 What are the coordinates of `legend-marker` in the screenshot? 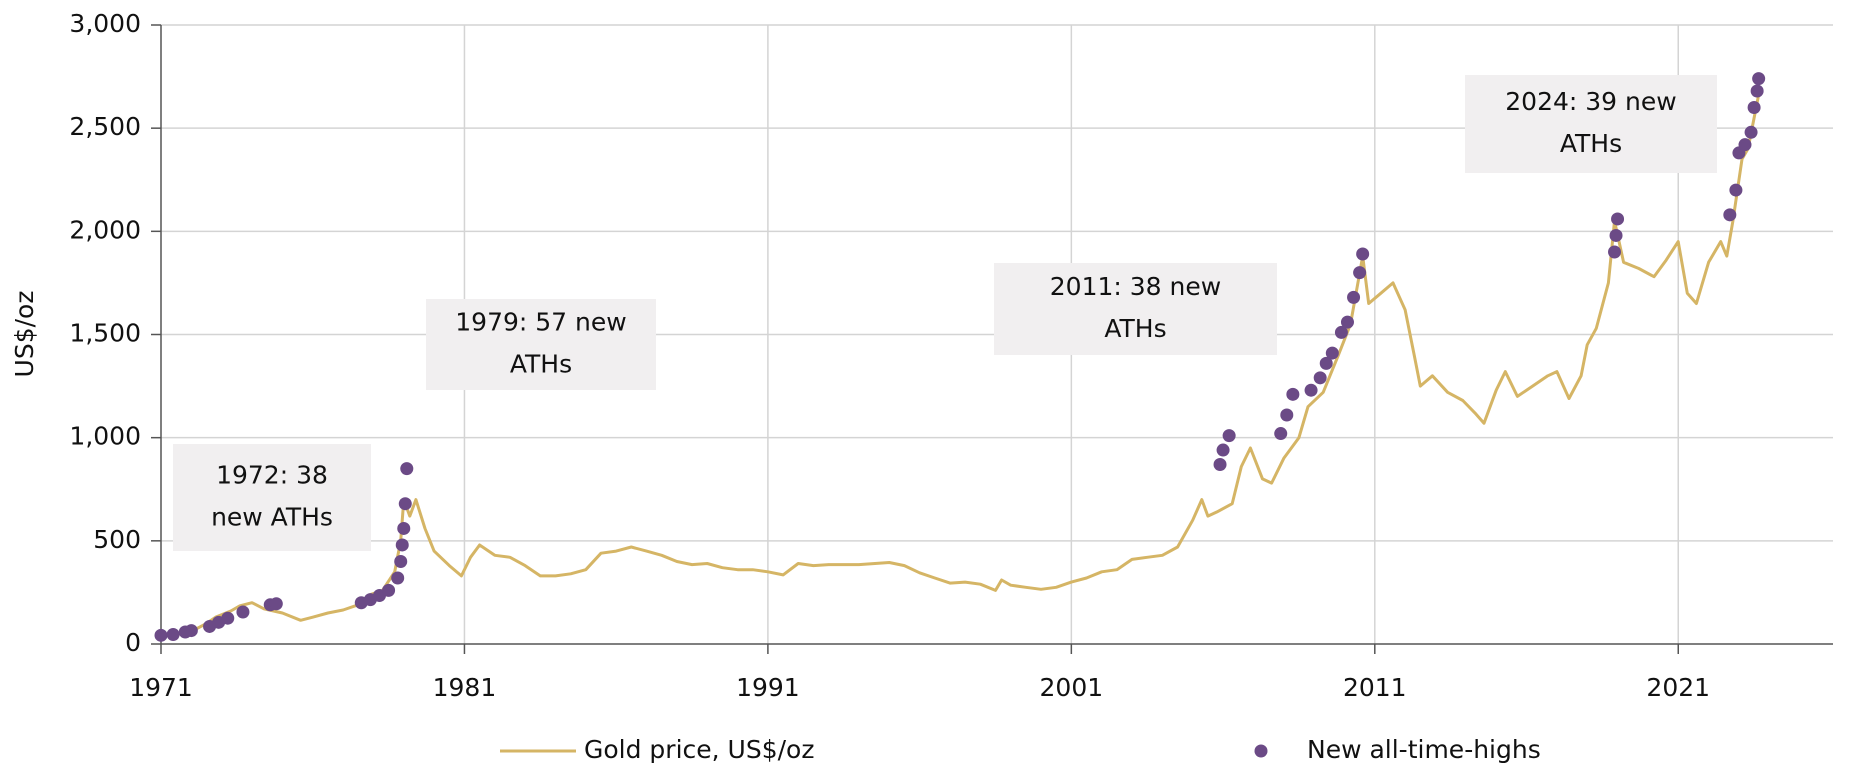 It's located at (1261, 751).